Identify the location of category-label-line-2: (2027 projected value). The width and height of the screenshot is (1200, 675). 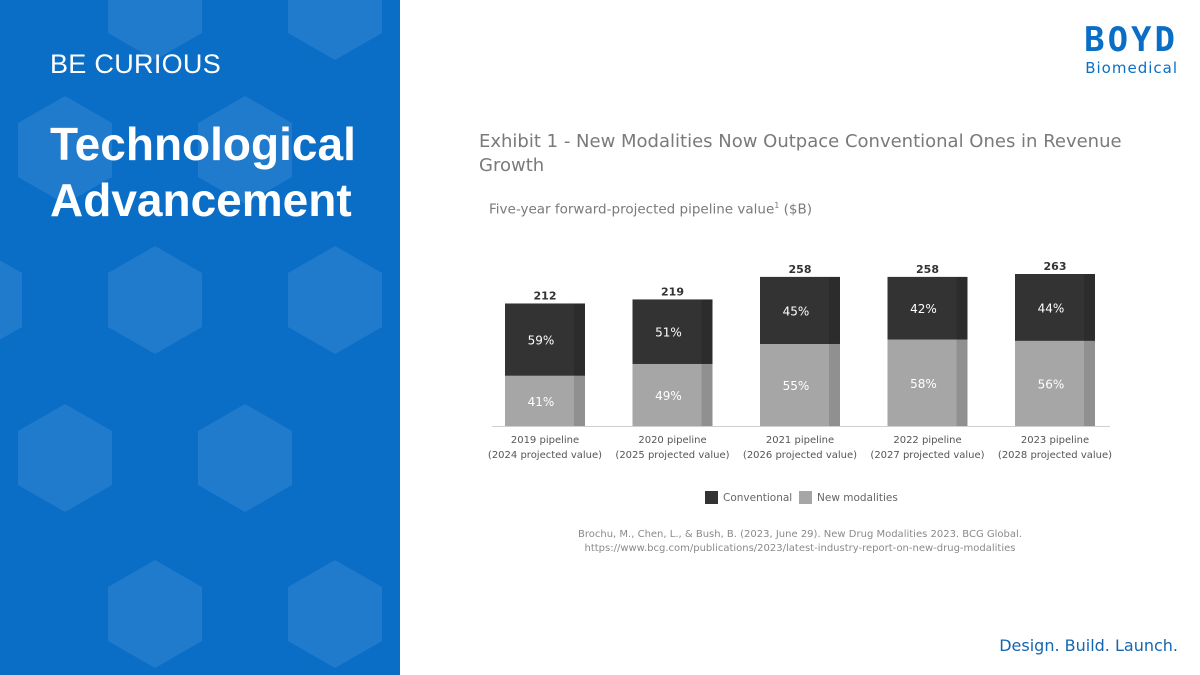
(927, 455).